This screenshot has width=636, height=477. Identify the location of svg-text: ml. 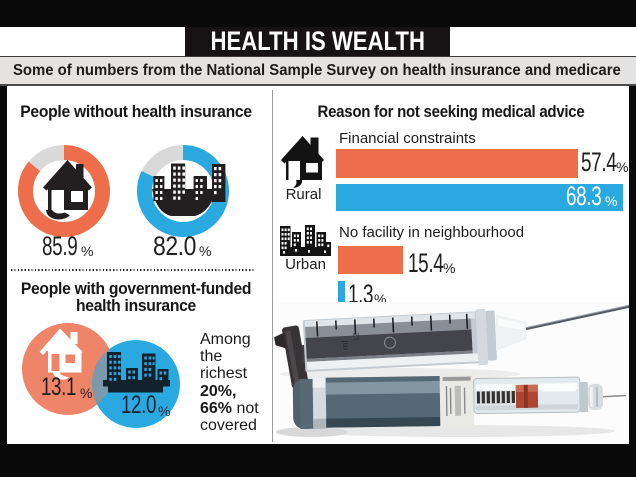
(345, 345).